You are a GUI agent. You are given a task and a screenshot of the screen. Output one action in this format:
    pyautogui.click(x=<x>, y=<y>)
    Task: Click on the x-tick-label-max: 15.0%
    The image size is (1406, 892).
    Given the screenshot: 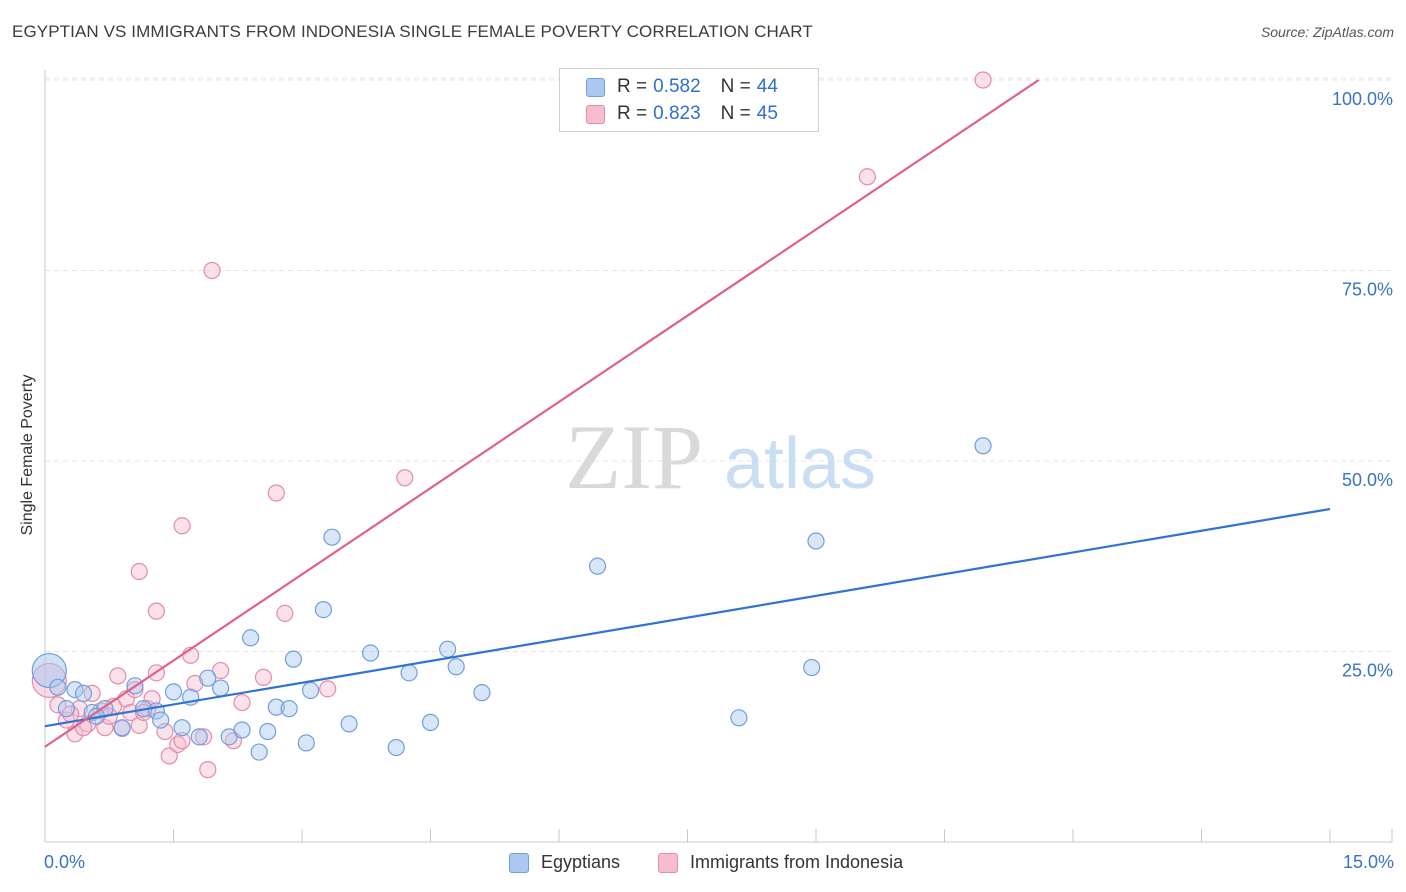 What is the action you would take?
    pyautogui.click(x=1368, y=862)
    